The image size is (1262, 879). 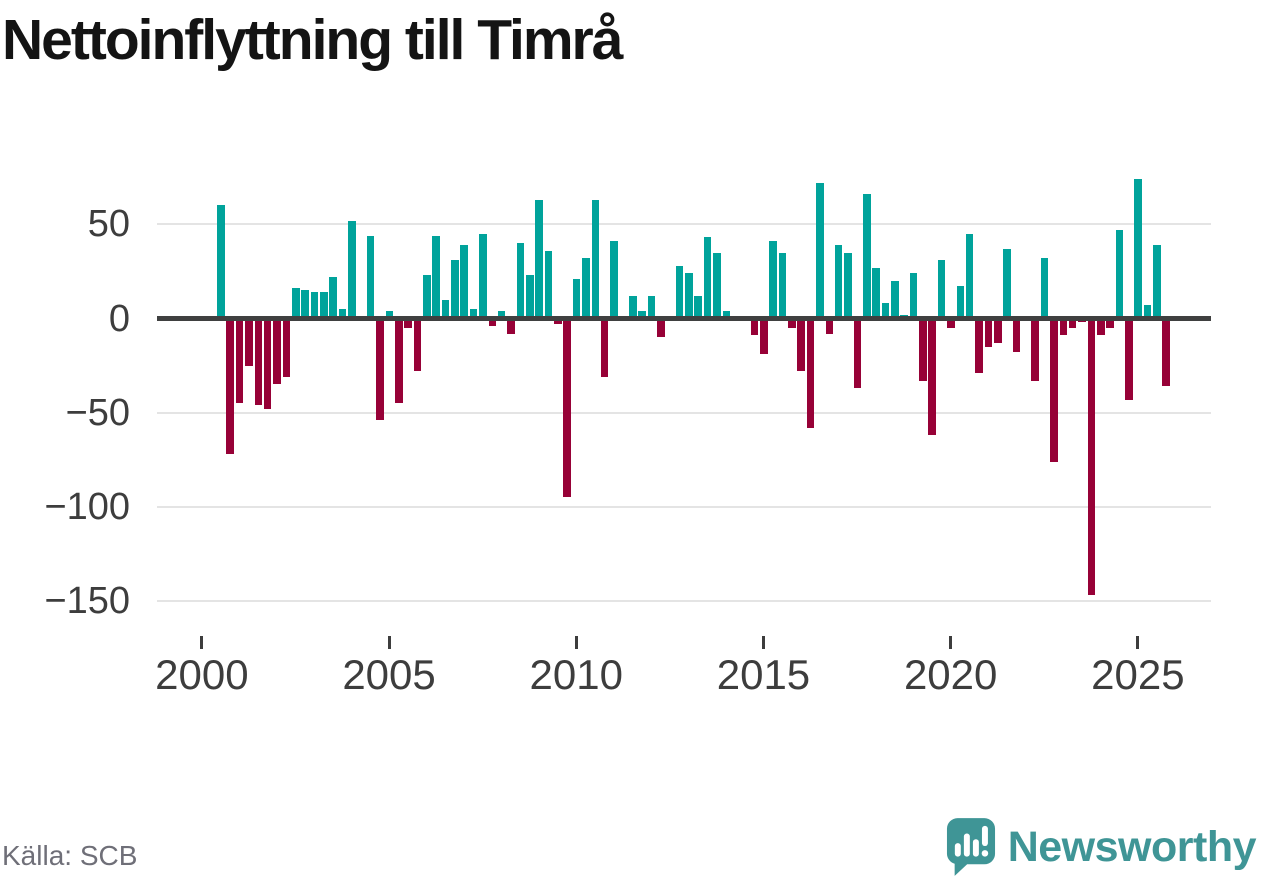 I want to click on bar-2019Q2, so click(x=932, y=377).